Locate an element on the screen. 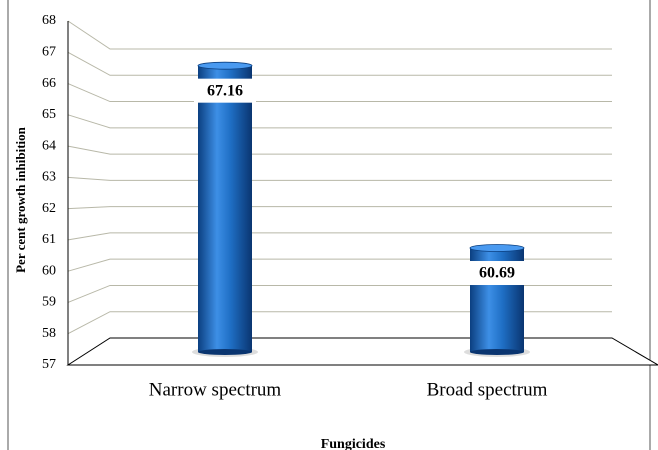 The height and width of the screenshot is (450, 658). floor is located at coordinates (362, 351).